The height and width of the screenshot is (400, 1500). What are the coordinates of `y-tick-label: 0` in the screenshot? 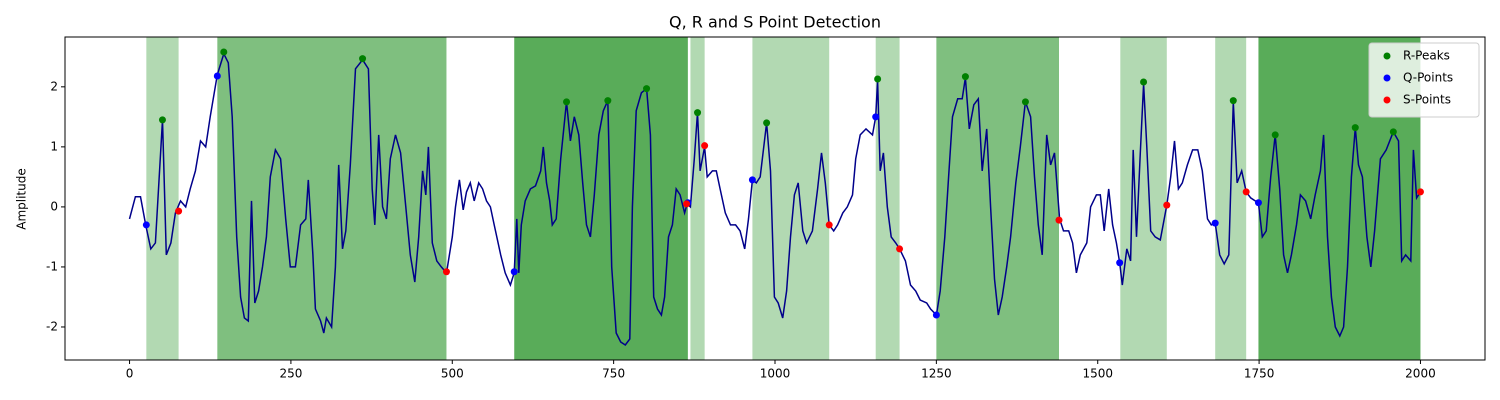 It's located at (54, 206).